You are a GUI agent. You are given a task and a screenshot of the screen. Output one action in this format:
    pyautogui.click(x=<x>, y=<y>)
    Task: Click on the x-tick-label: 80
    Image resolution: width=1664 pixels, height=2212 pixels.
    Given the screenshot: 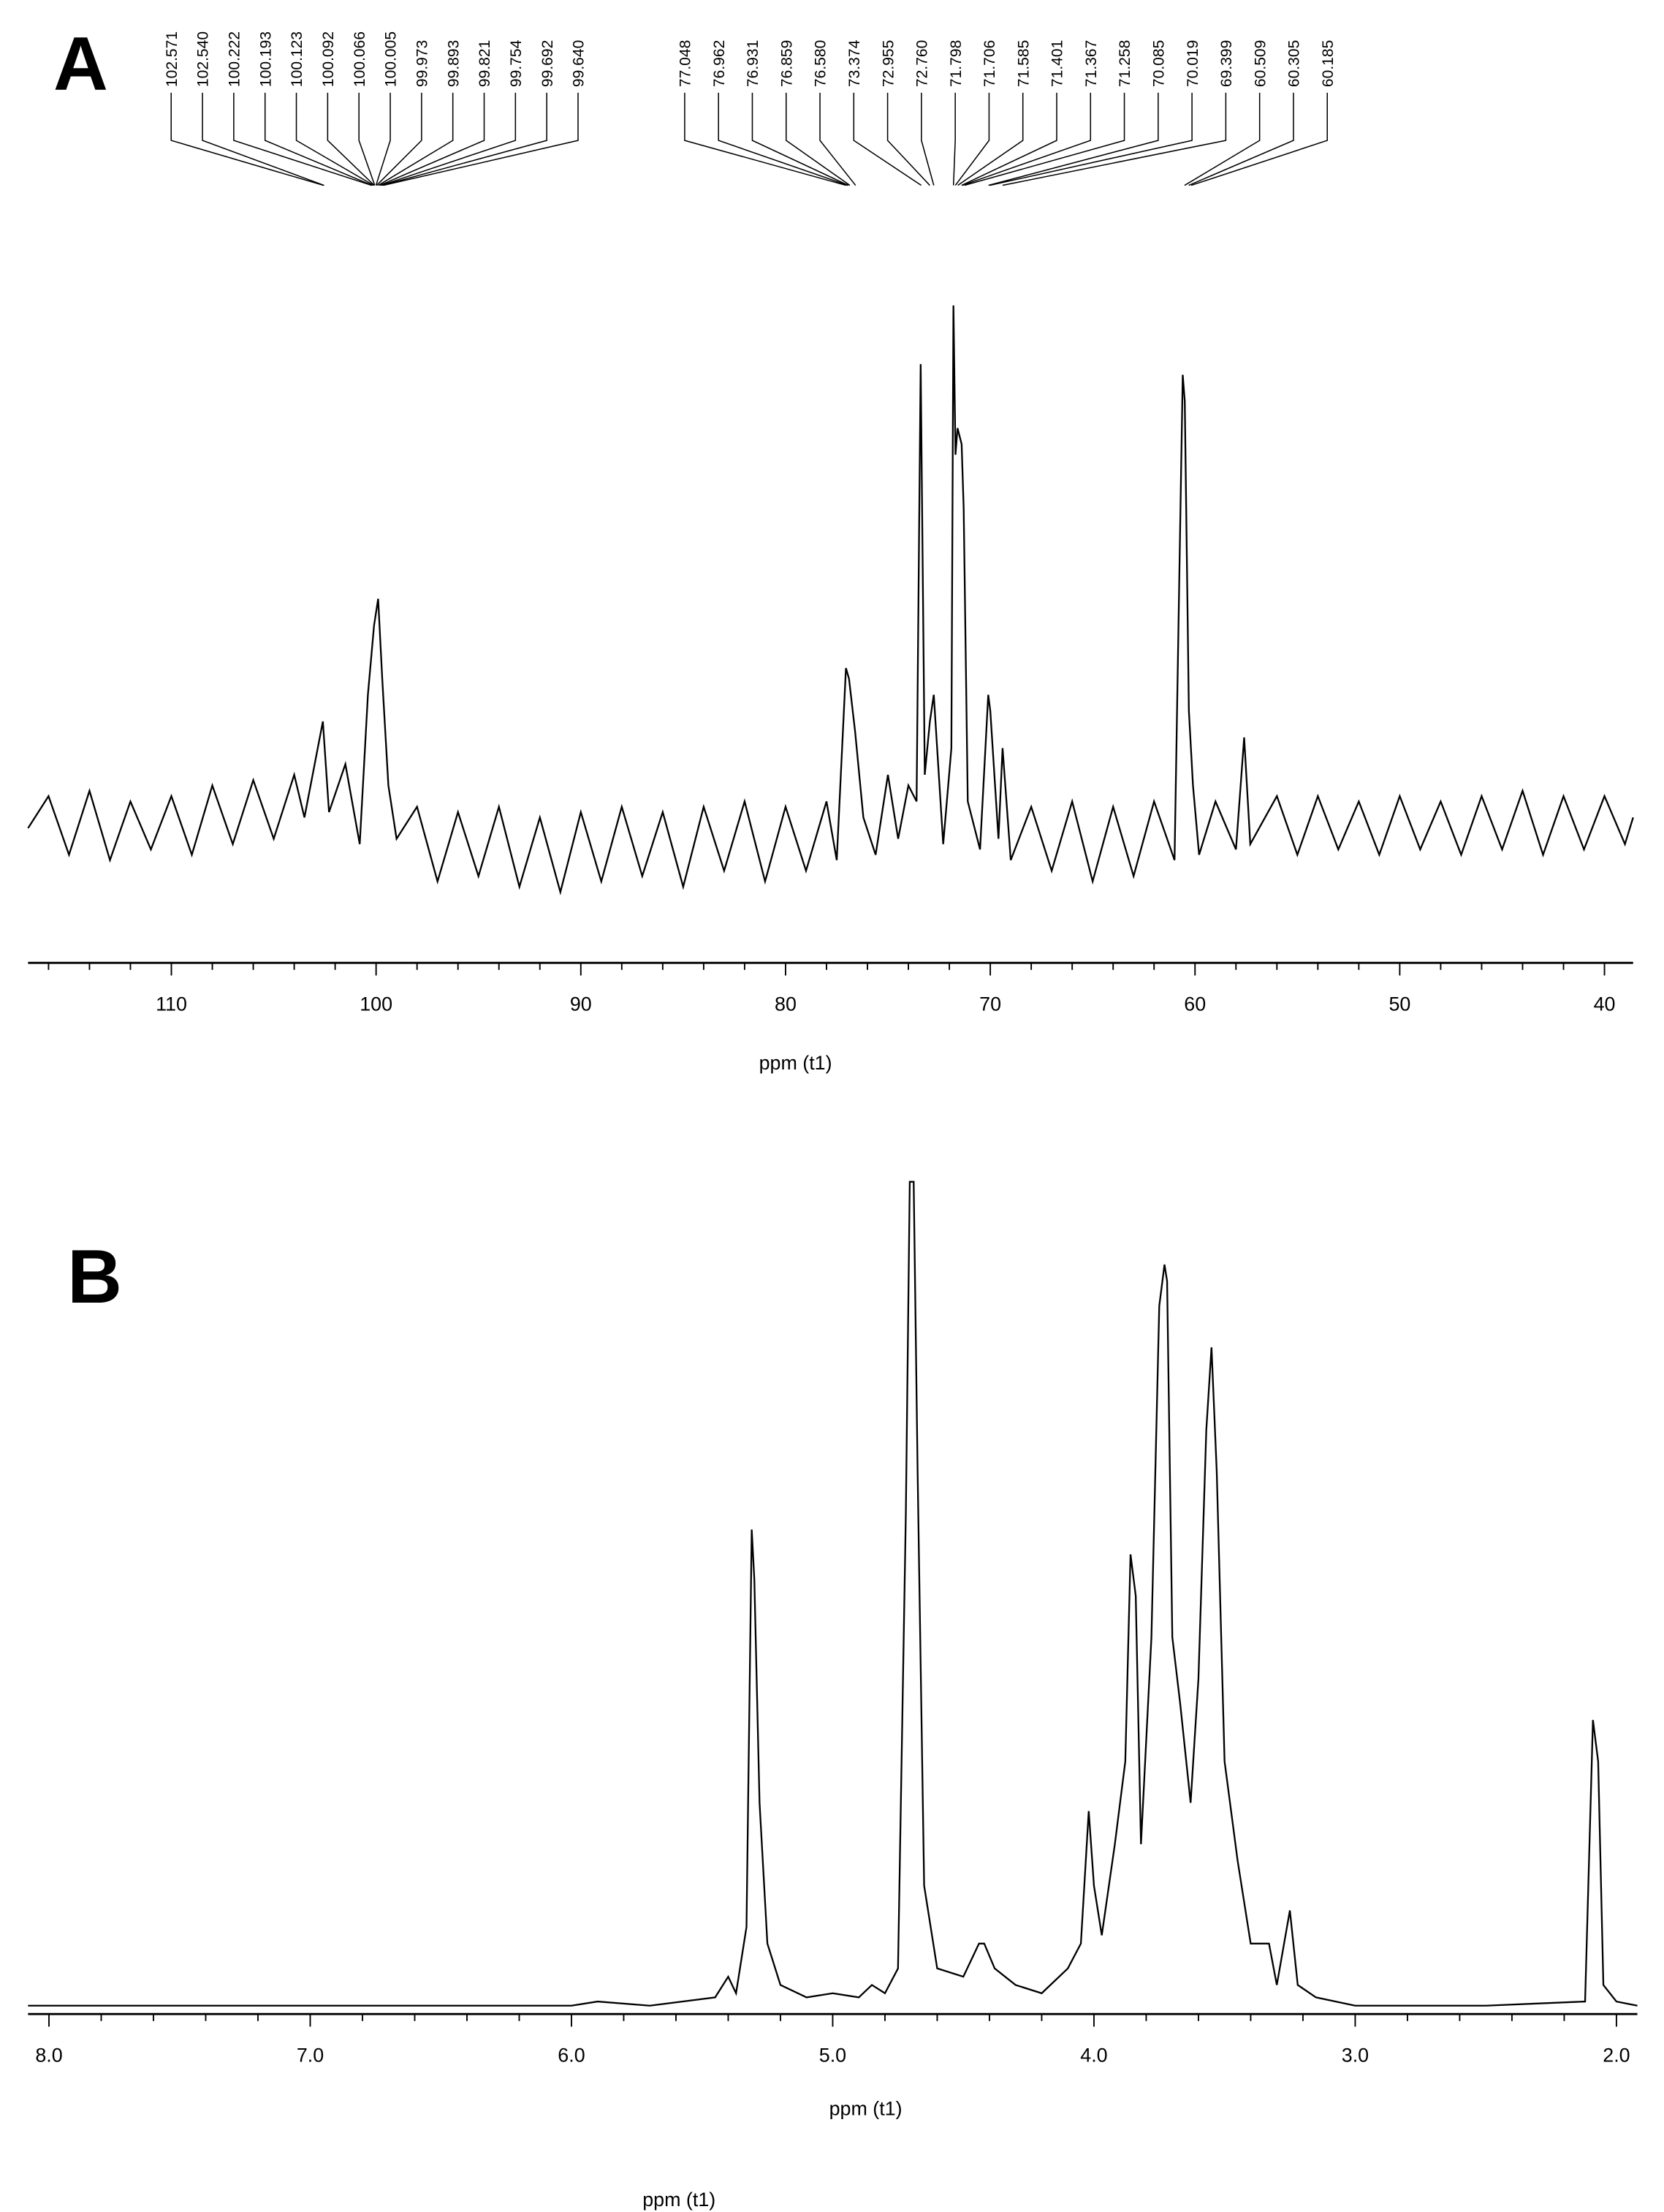 What is the action you would take?
    pyautogui.click(x=786, y=1004)
    